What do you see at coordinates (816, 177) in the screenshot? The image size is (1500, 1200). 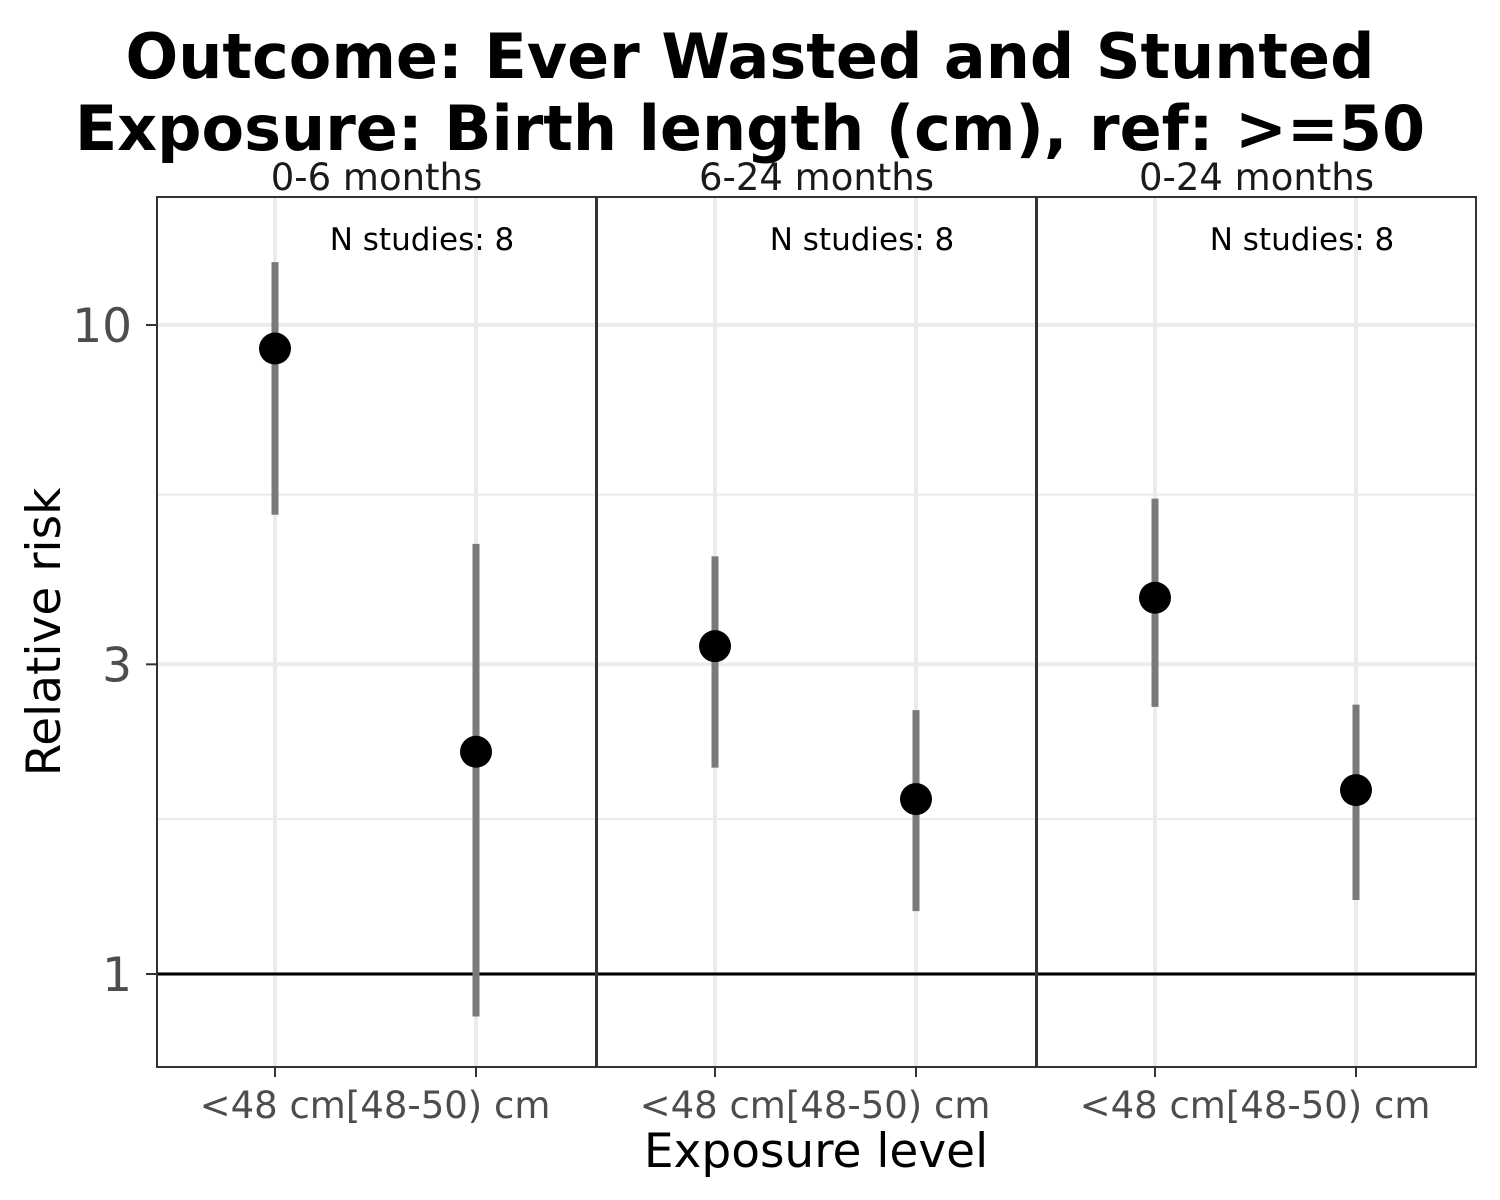 I see `facet-label: 6-24 months` at bounding box center [816, 177].